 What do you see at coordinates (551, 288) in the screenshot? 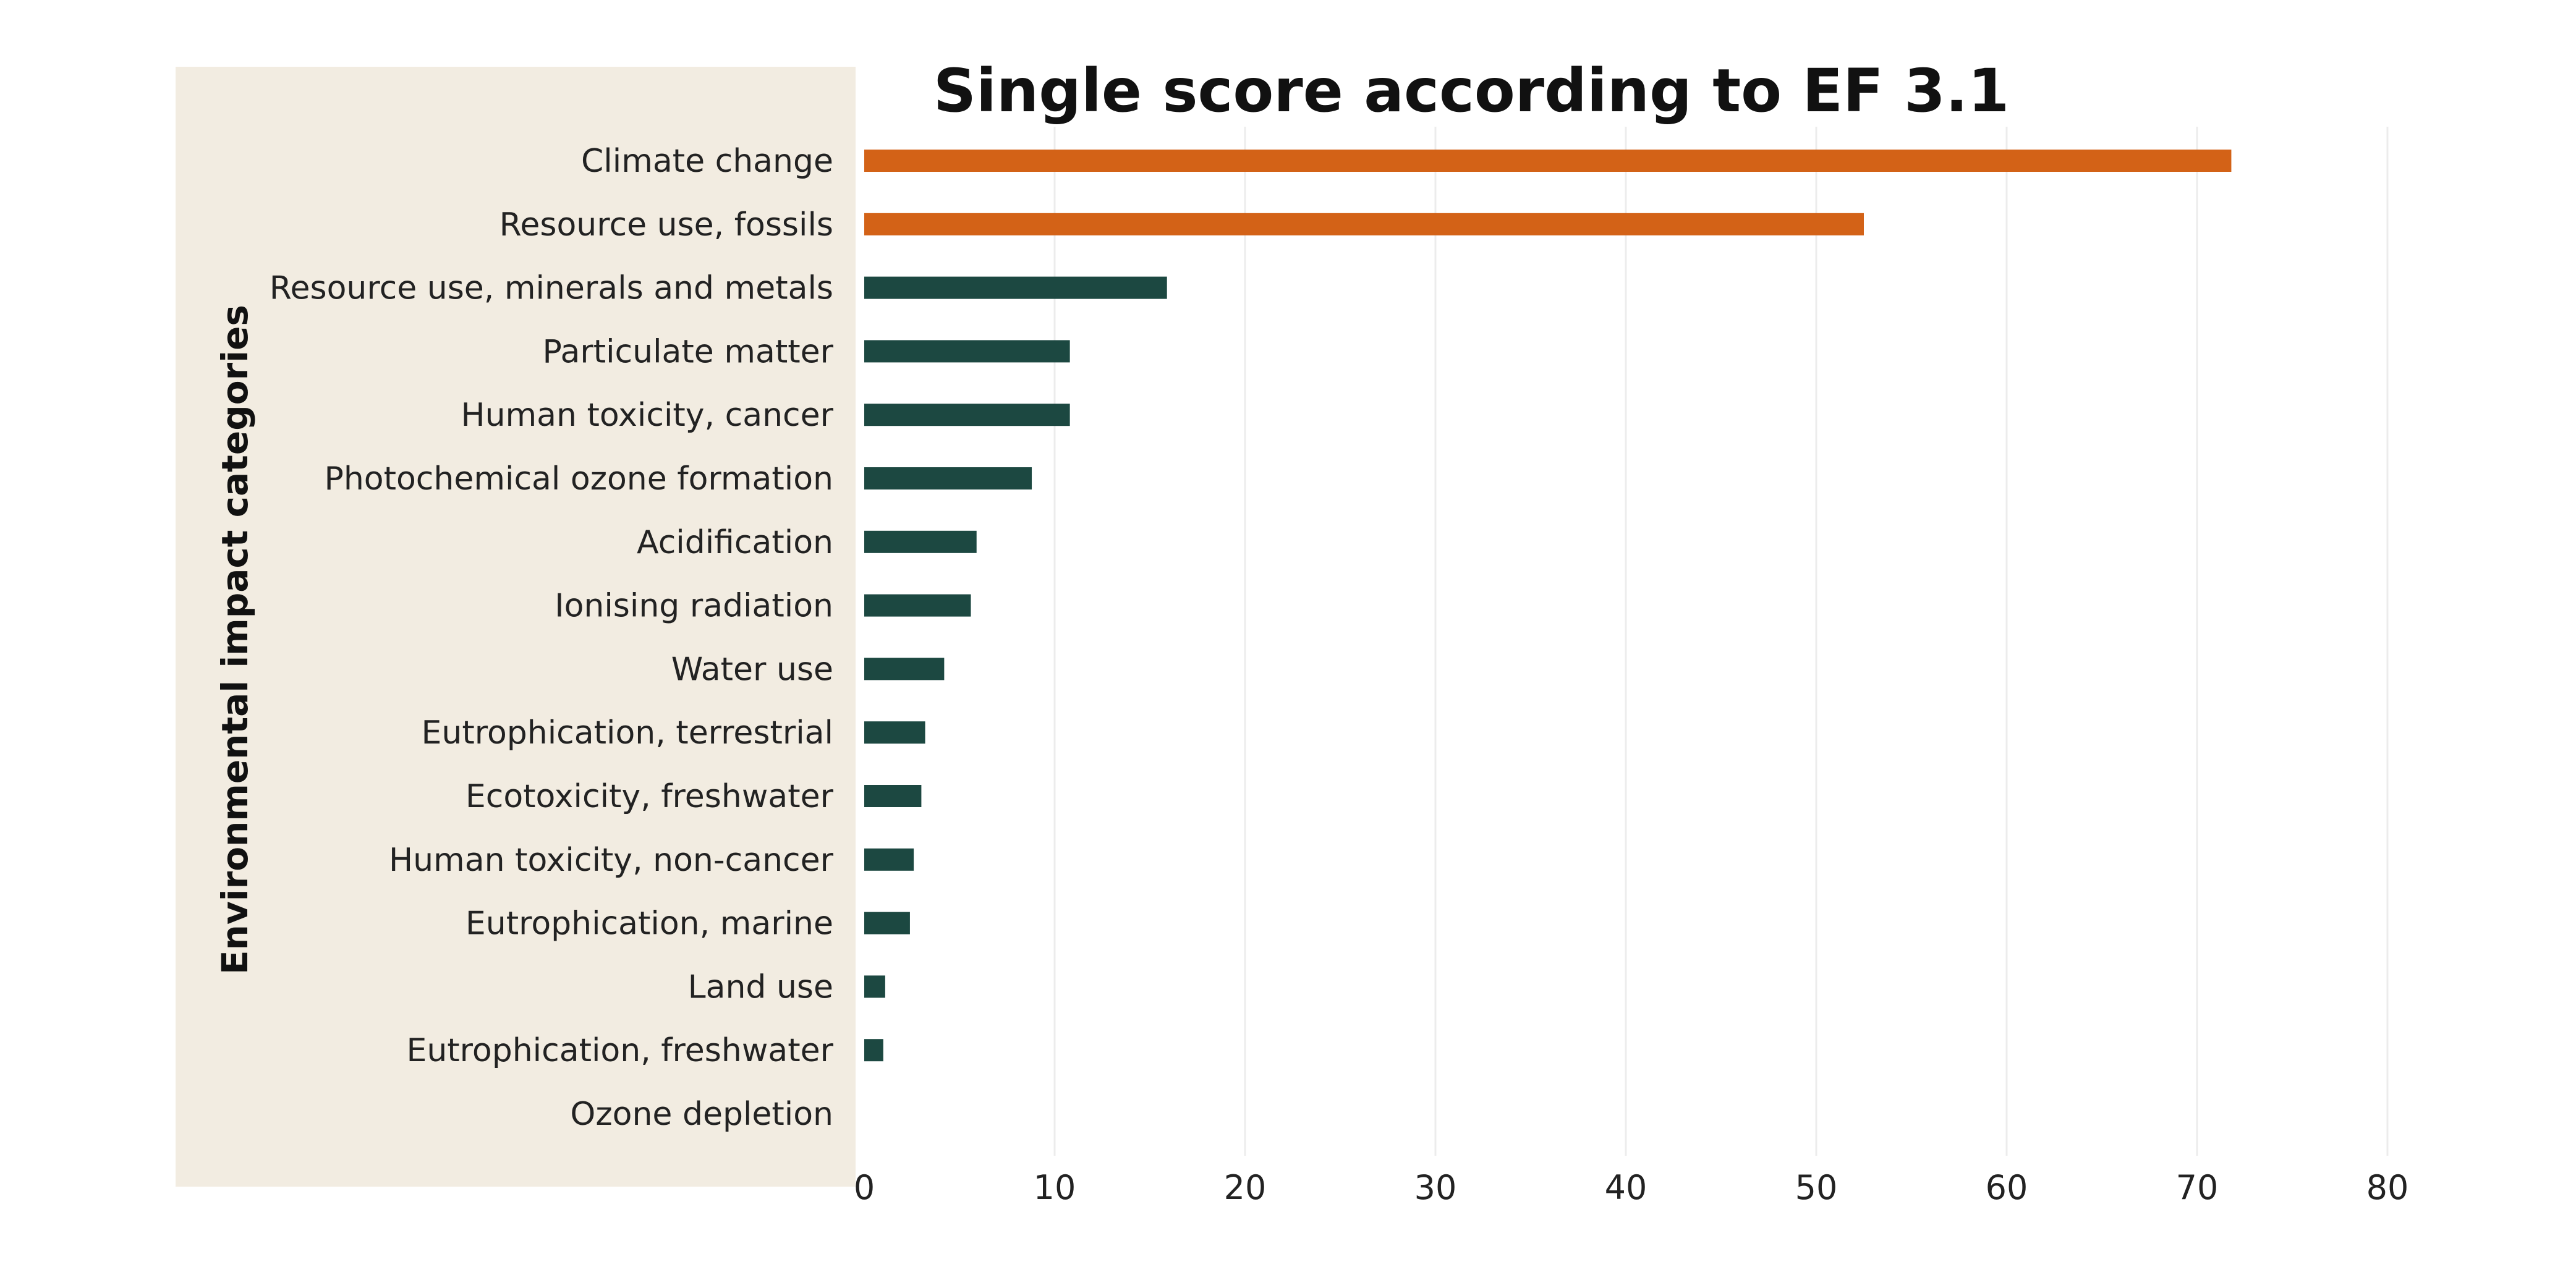
I see `category-label: Resource use, minerals and metals` at bounding box center [551, 288].